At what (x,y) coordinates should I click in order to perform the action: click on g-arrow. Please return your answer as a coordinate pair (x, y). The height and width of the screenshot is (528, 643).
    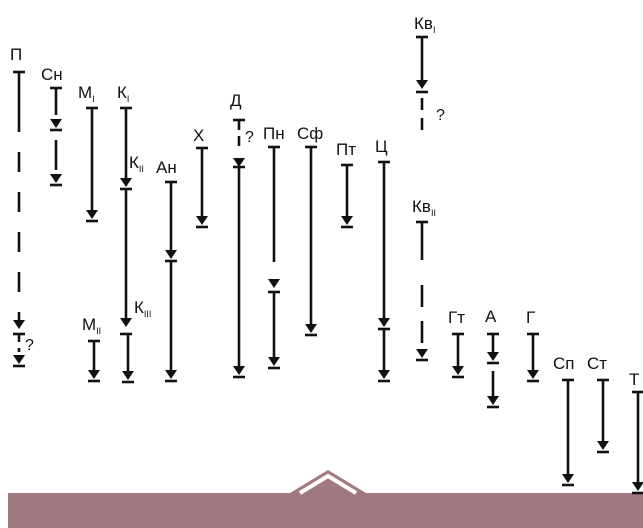
    Looking at the image, I should click on (533, 374).